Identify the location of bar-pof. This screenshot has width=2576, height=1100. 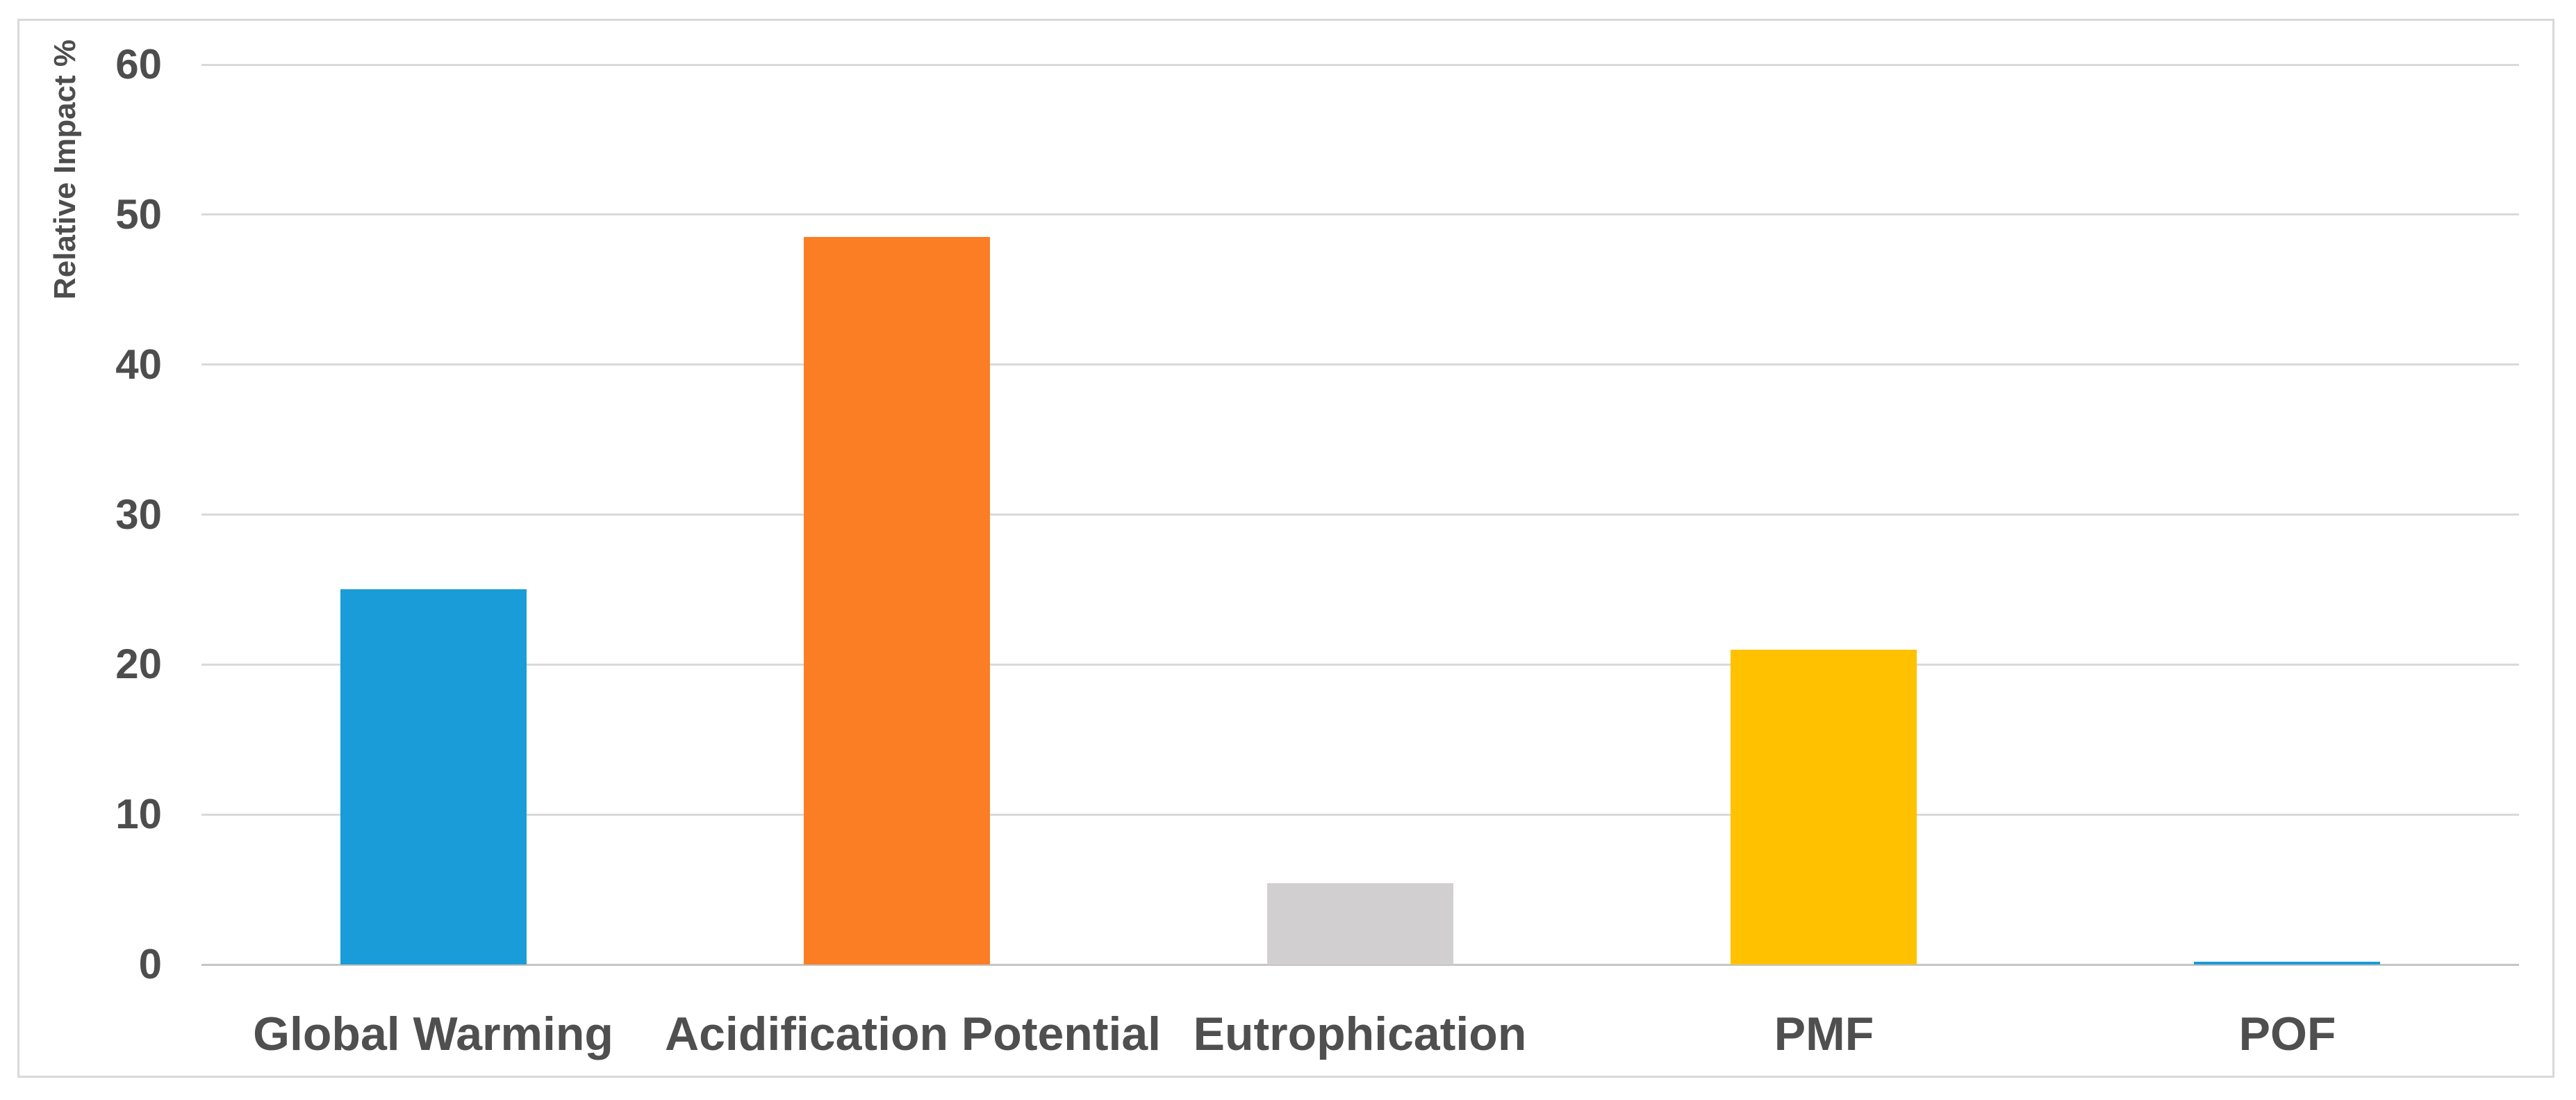
(2287, 963).